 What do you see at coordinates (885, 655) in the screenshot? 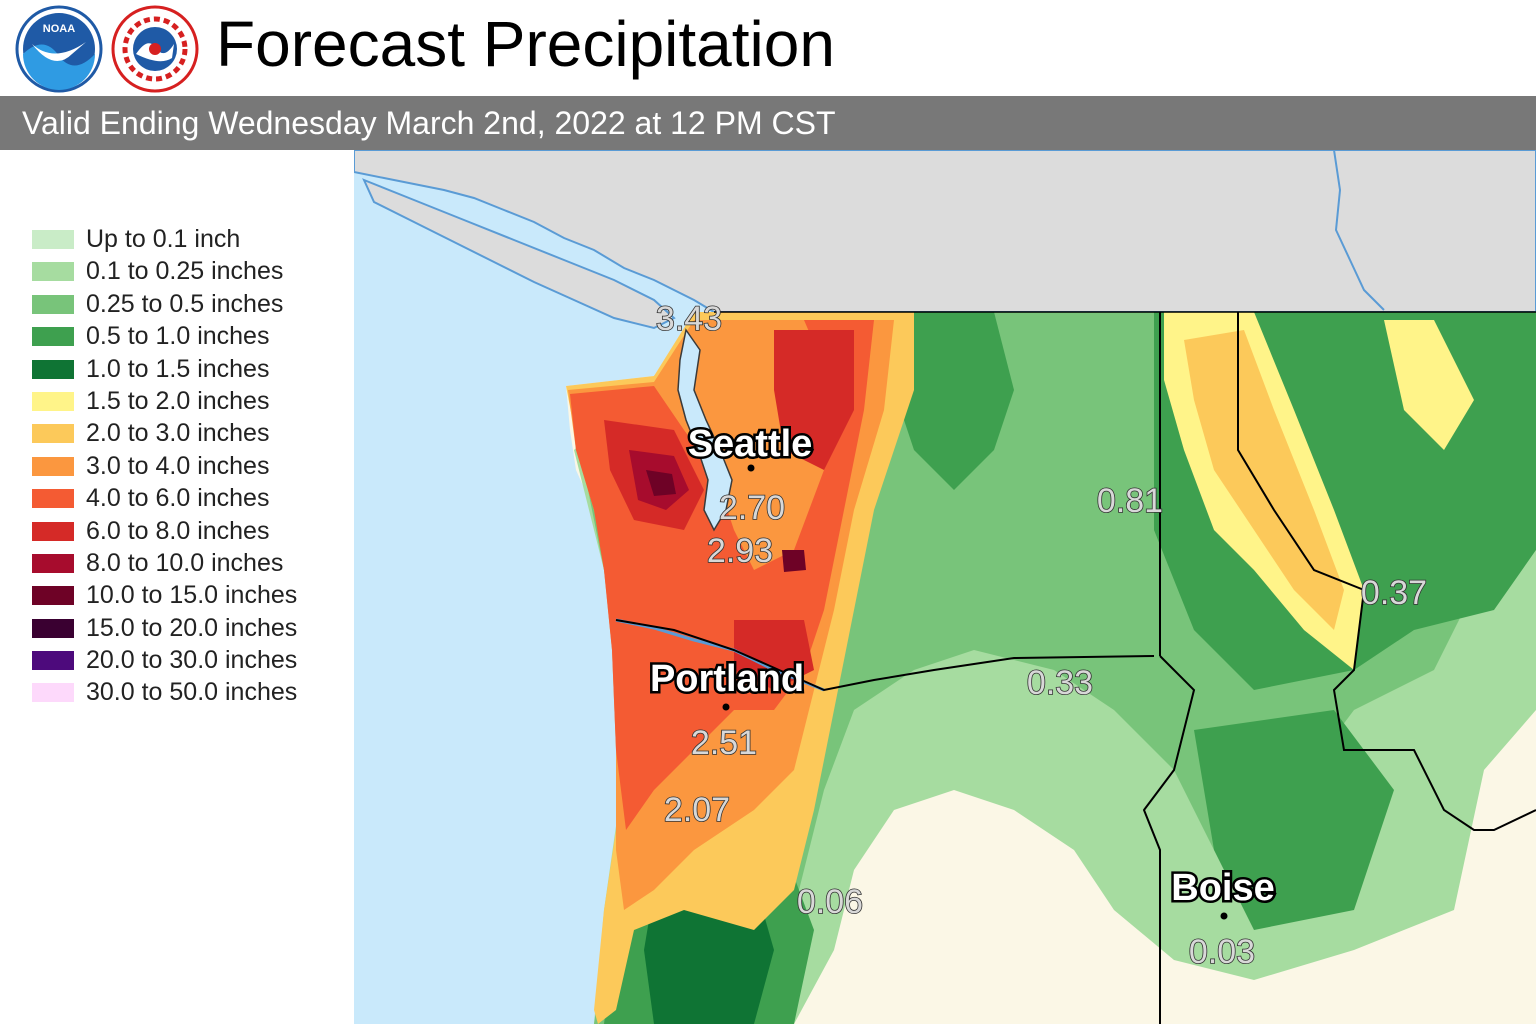
I see `border-wa-or` at bounding box center [885, 655].